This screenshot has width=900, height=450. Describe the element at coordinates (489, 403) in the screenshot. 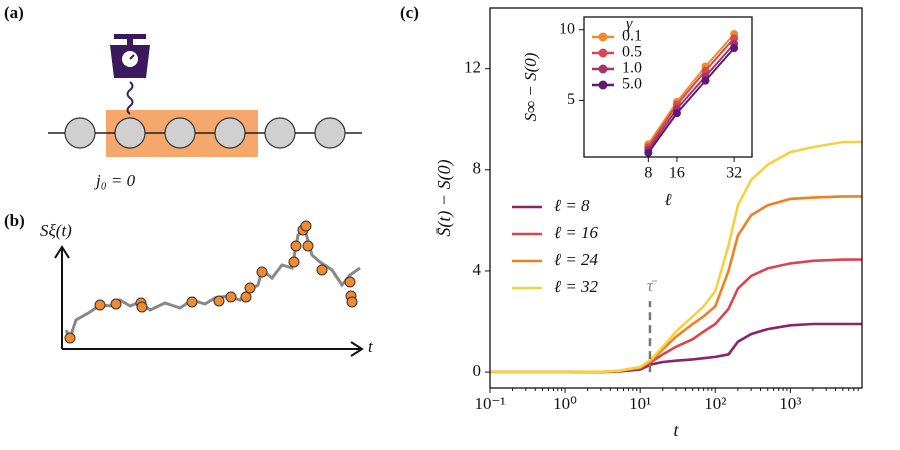

I see `x-tick-label: 10⁻¹` at that location.